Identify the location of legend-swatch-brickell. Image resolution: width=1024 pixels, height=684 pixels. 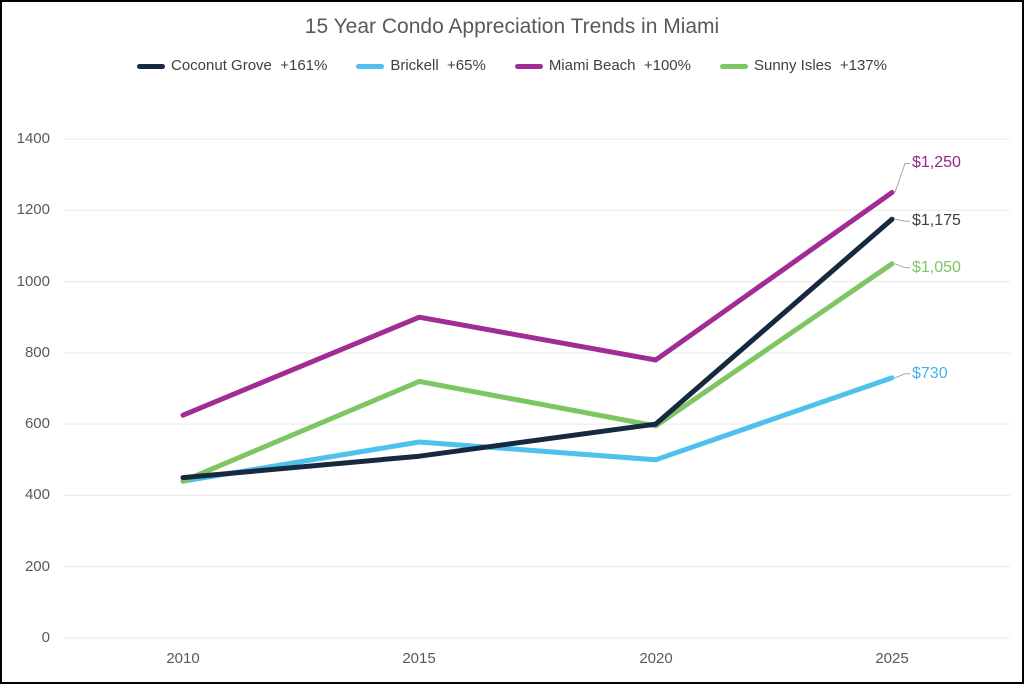
(370, 66).